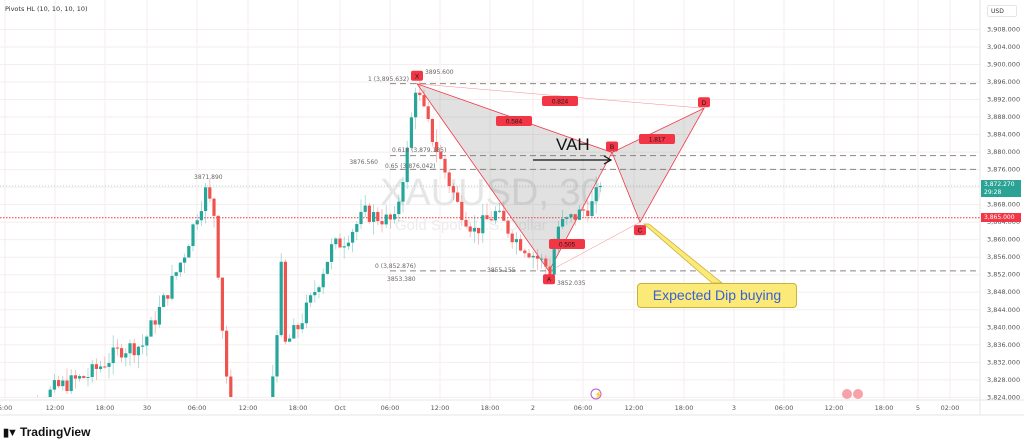 This screenshot has width=1024, height=444. What do you see at coordinates (55, 432) in the screenshot?
I see `brand-name: TradingView` at bounding box center [55, 432].